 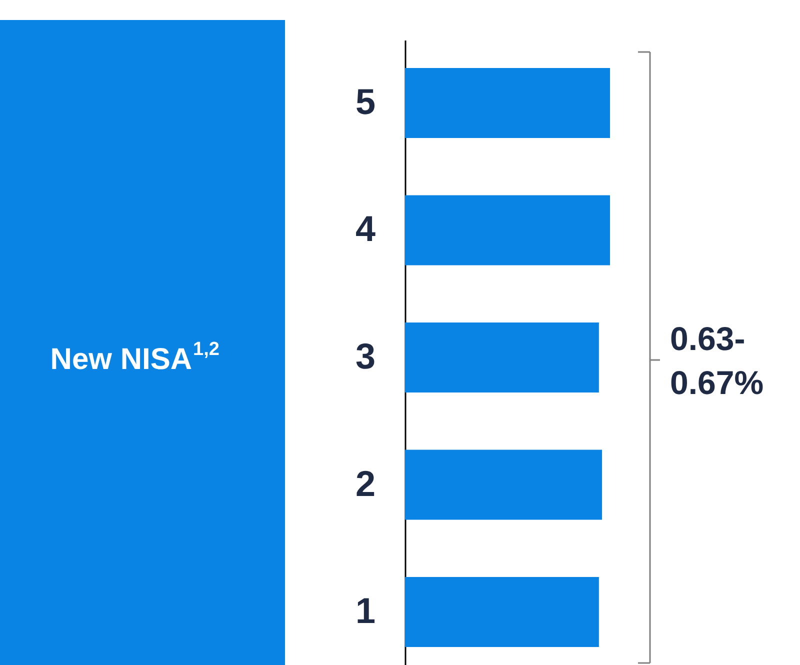 I want to click on y-tick-label: 4, so click(x=365, y=229).